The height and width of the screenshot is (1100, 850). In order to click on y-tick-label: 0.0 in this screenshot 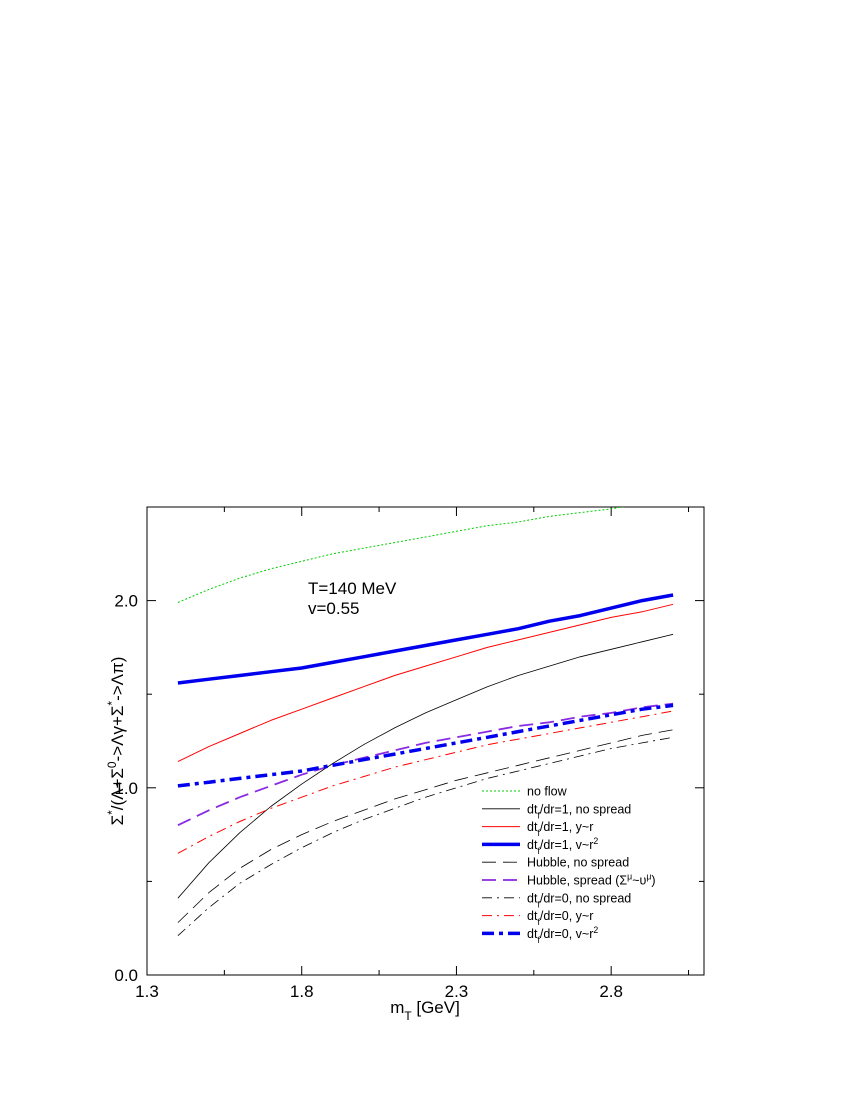, I will do `click(126, 975)`.